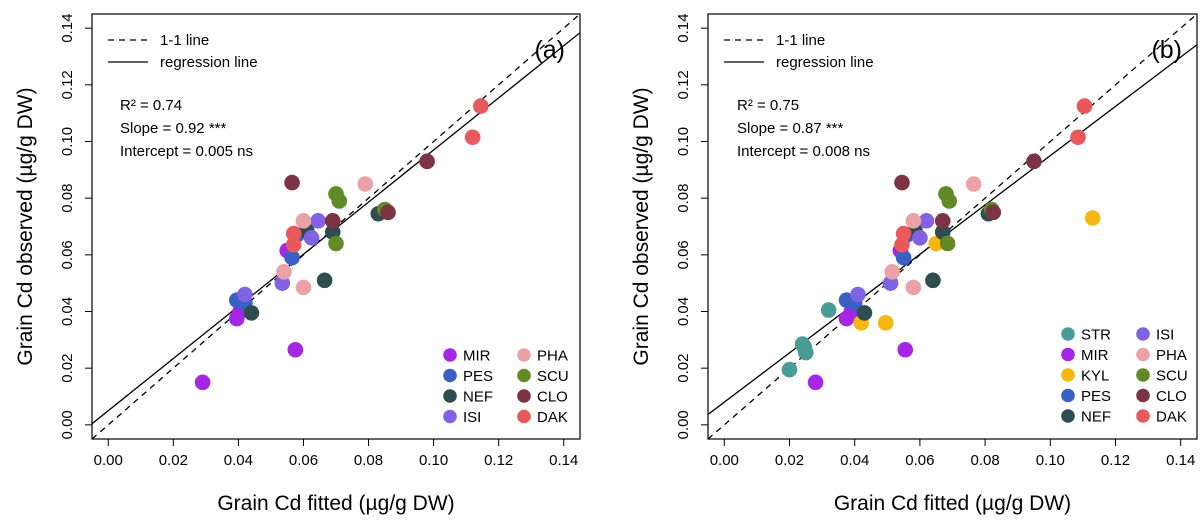 The image size is (1201, 529). I want to click on y-tick-label: 0.02, so click(67, 368).